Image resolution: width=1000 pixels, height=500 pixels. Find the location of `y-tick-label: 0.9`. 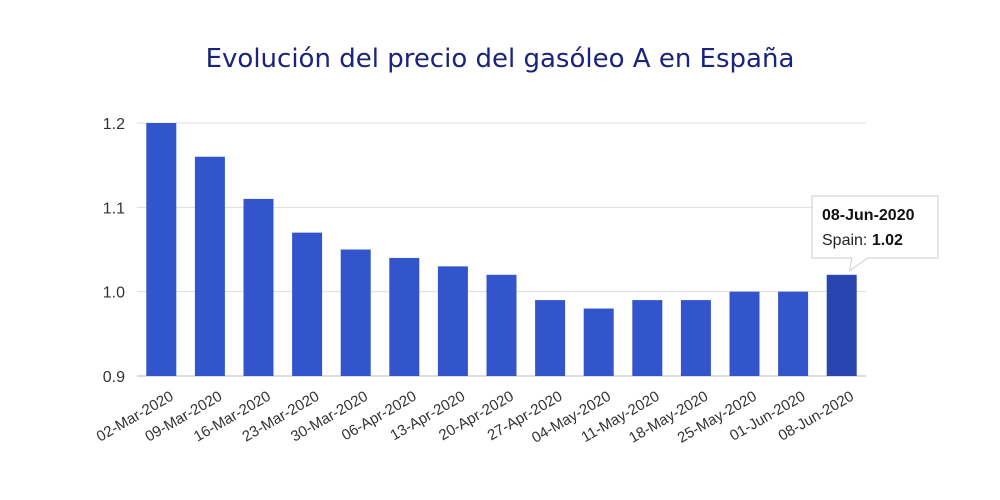

y-tick-label: 0.9 is located at coordinates (114, 377).